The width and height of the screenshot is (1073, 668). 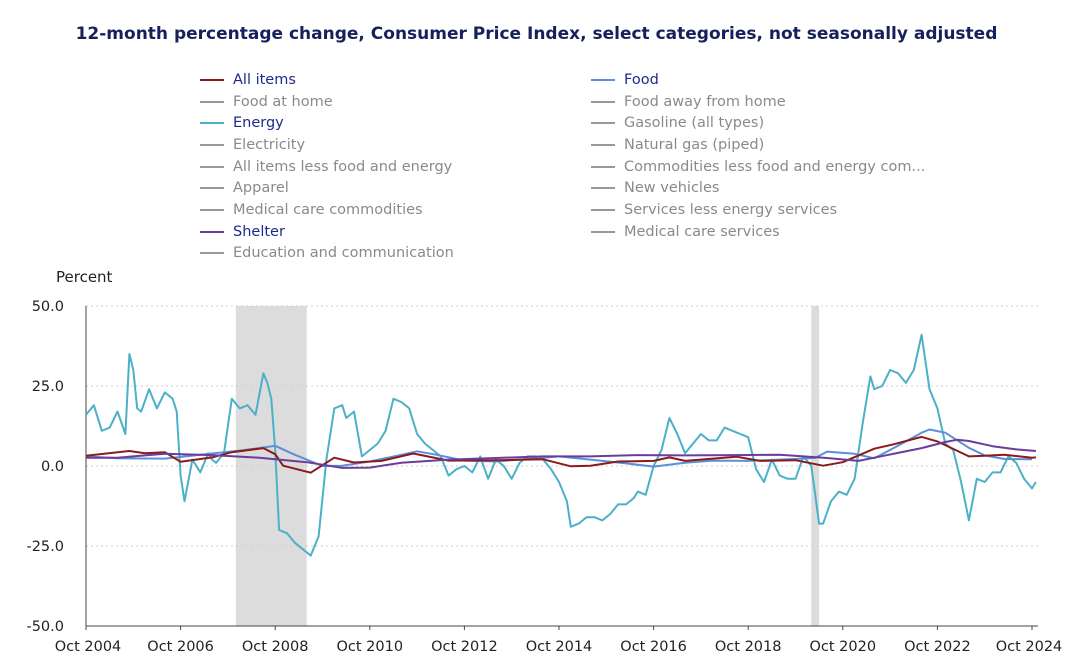 I want to click on legend-label: Energy, so click(x=258, y=123).